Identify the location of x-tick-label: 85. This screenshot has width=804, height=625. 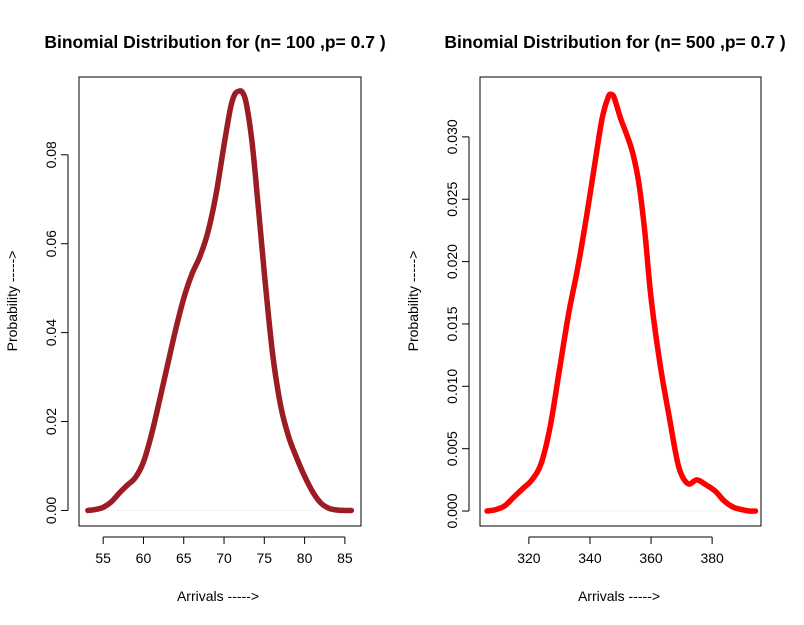
(345, 558).